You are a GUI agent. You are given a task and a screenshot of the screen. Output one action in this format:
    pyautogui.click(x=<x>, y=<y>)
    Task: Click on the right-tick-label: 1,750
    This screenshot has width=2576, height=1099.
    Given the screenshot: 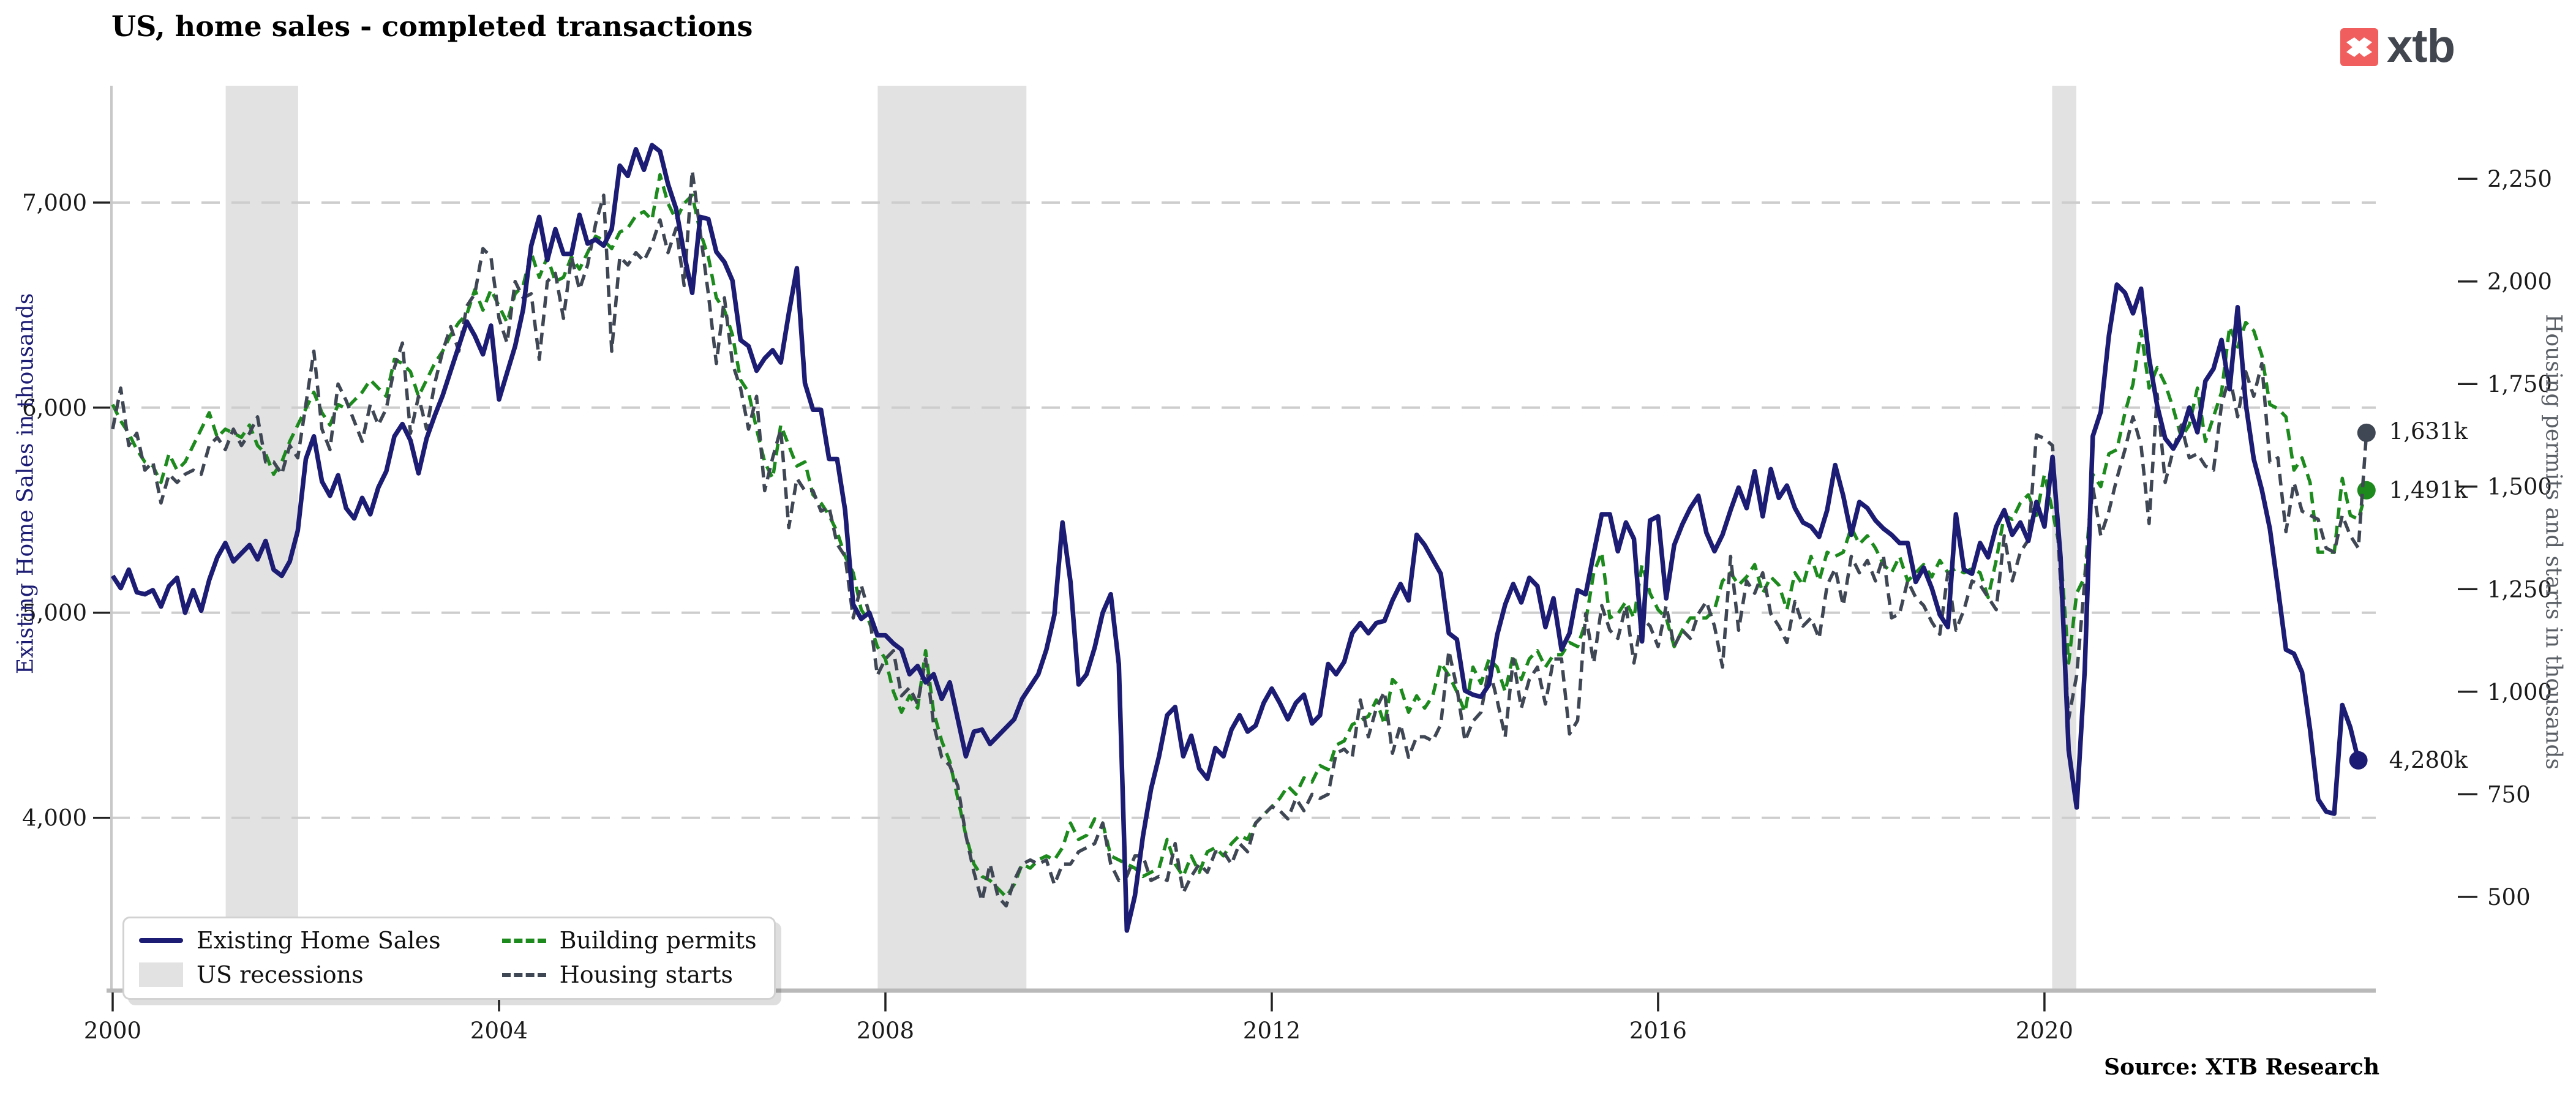 What is the action you would take?
    pyautogui.click(x=2519, y=384)
    